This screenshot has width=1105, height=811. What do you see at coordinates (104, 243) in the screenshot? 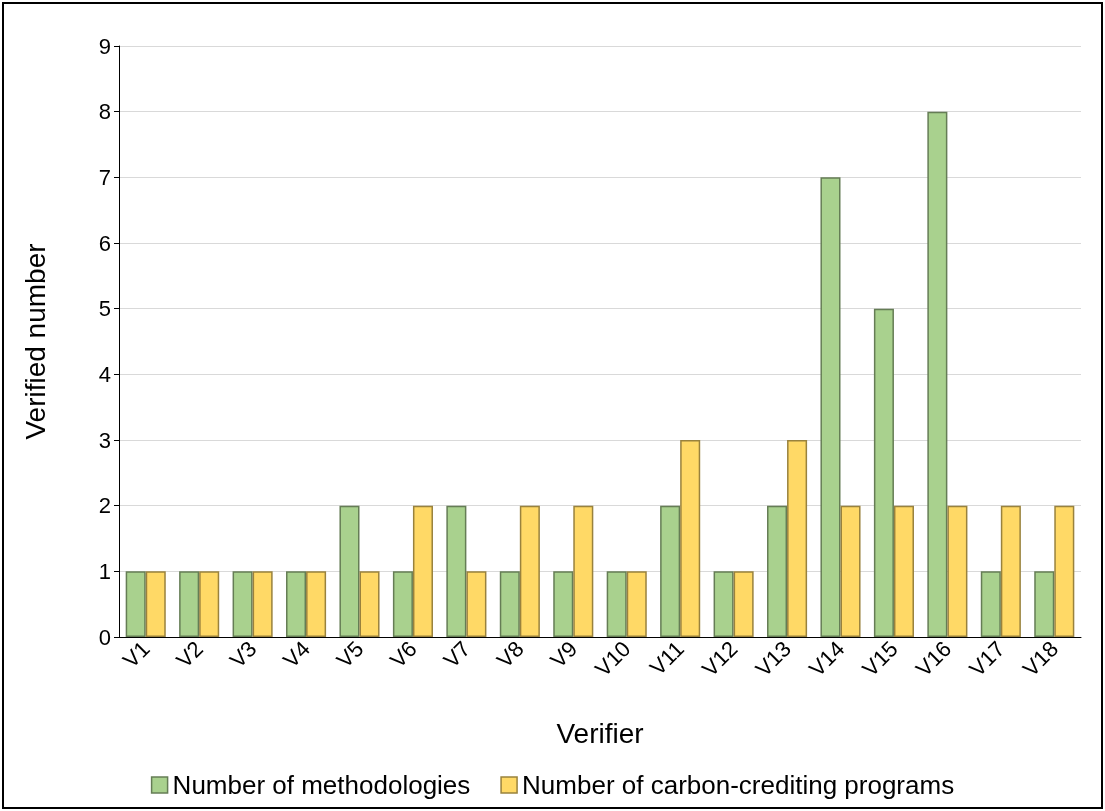
I see `y-tick-label: 6` at bounding box center [104, 243].